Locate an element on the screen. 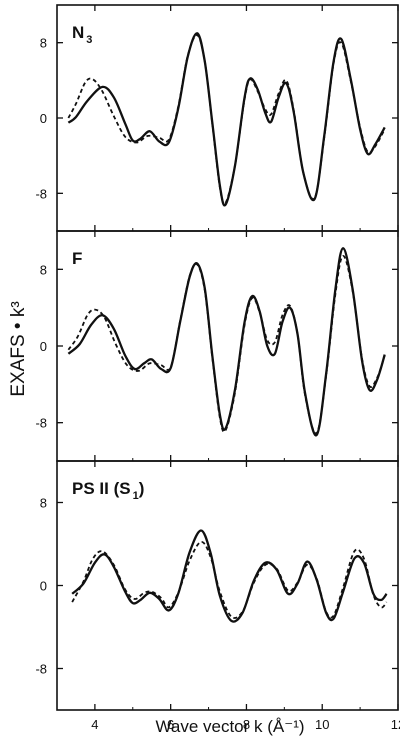  panel-label-subscript: 1 is located at coordinates (136, 496).